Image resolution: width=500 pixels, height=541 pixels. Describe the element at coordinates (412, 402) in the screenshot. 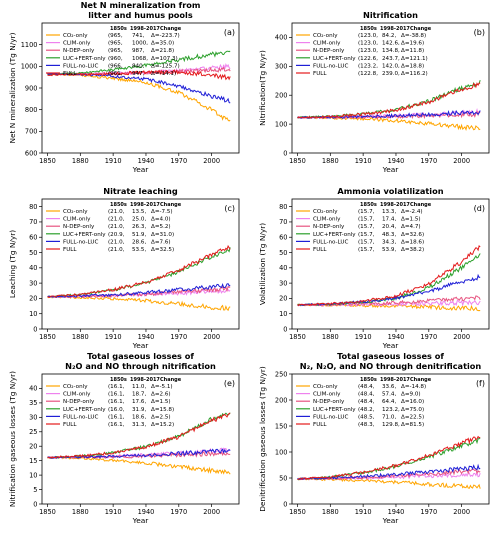

I see `legend-value-change: Δ=16.0)` at that location.